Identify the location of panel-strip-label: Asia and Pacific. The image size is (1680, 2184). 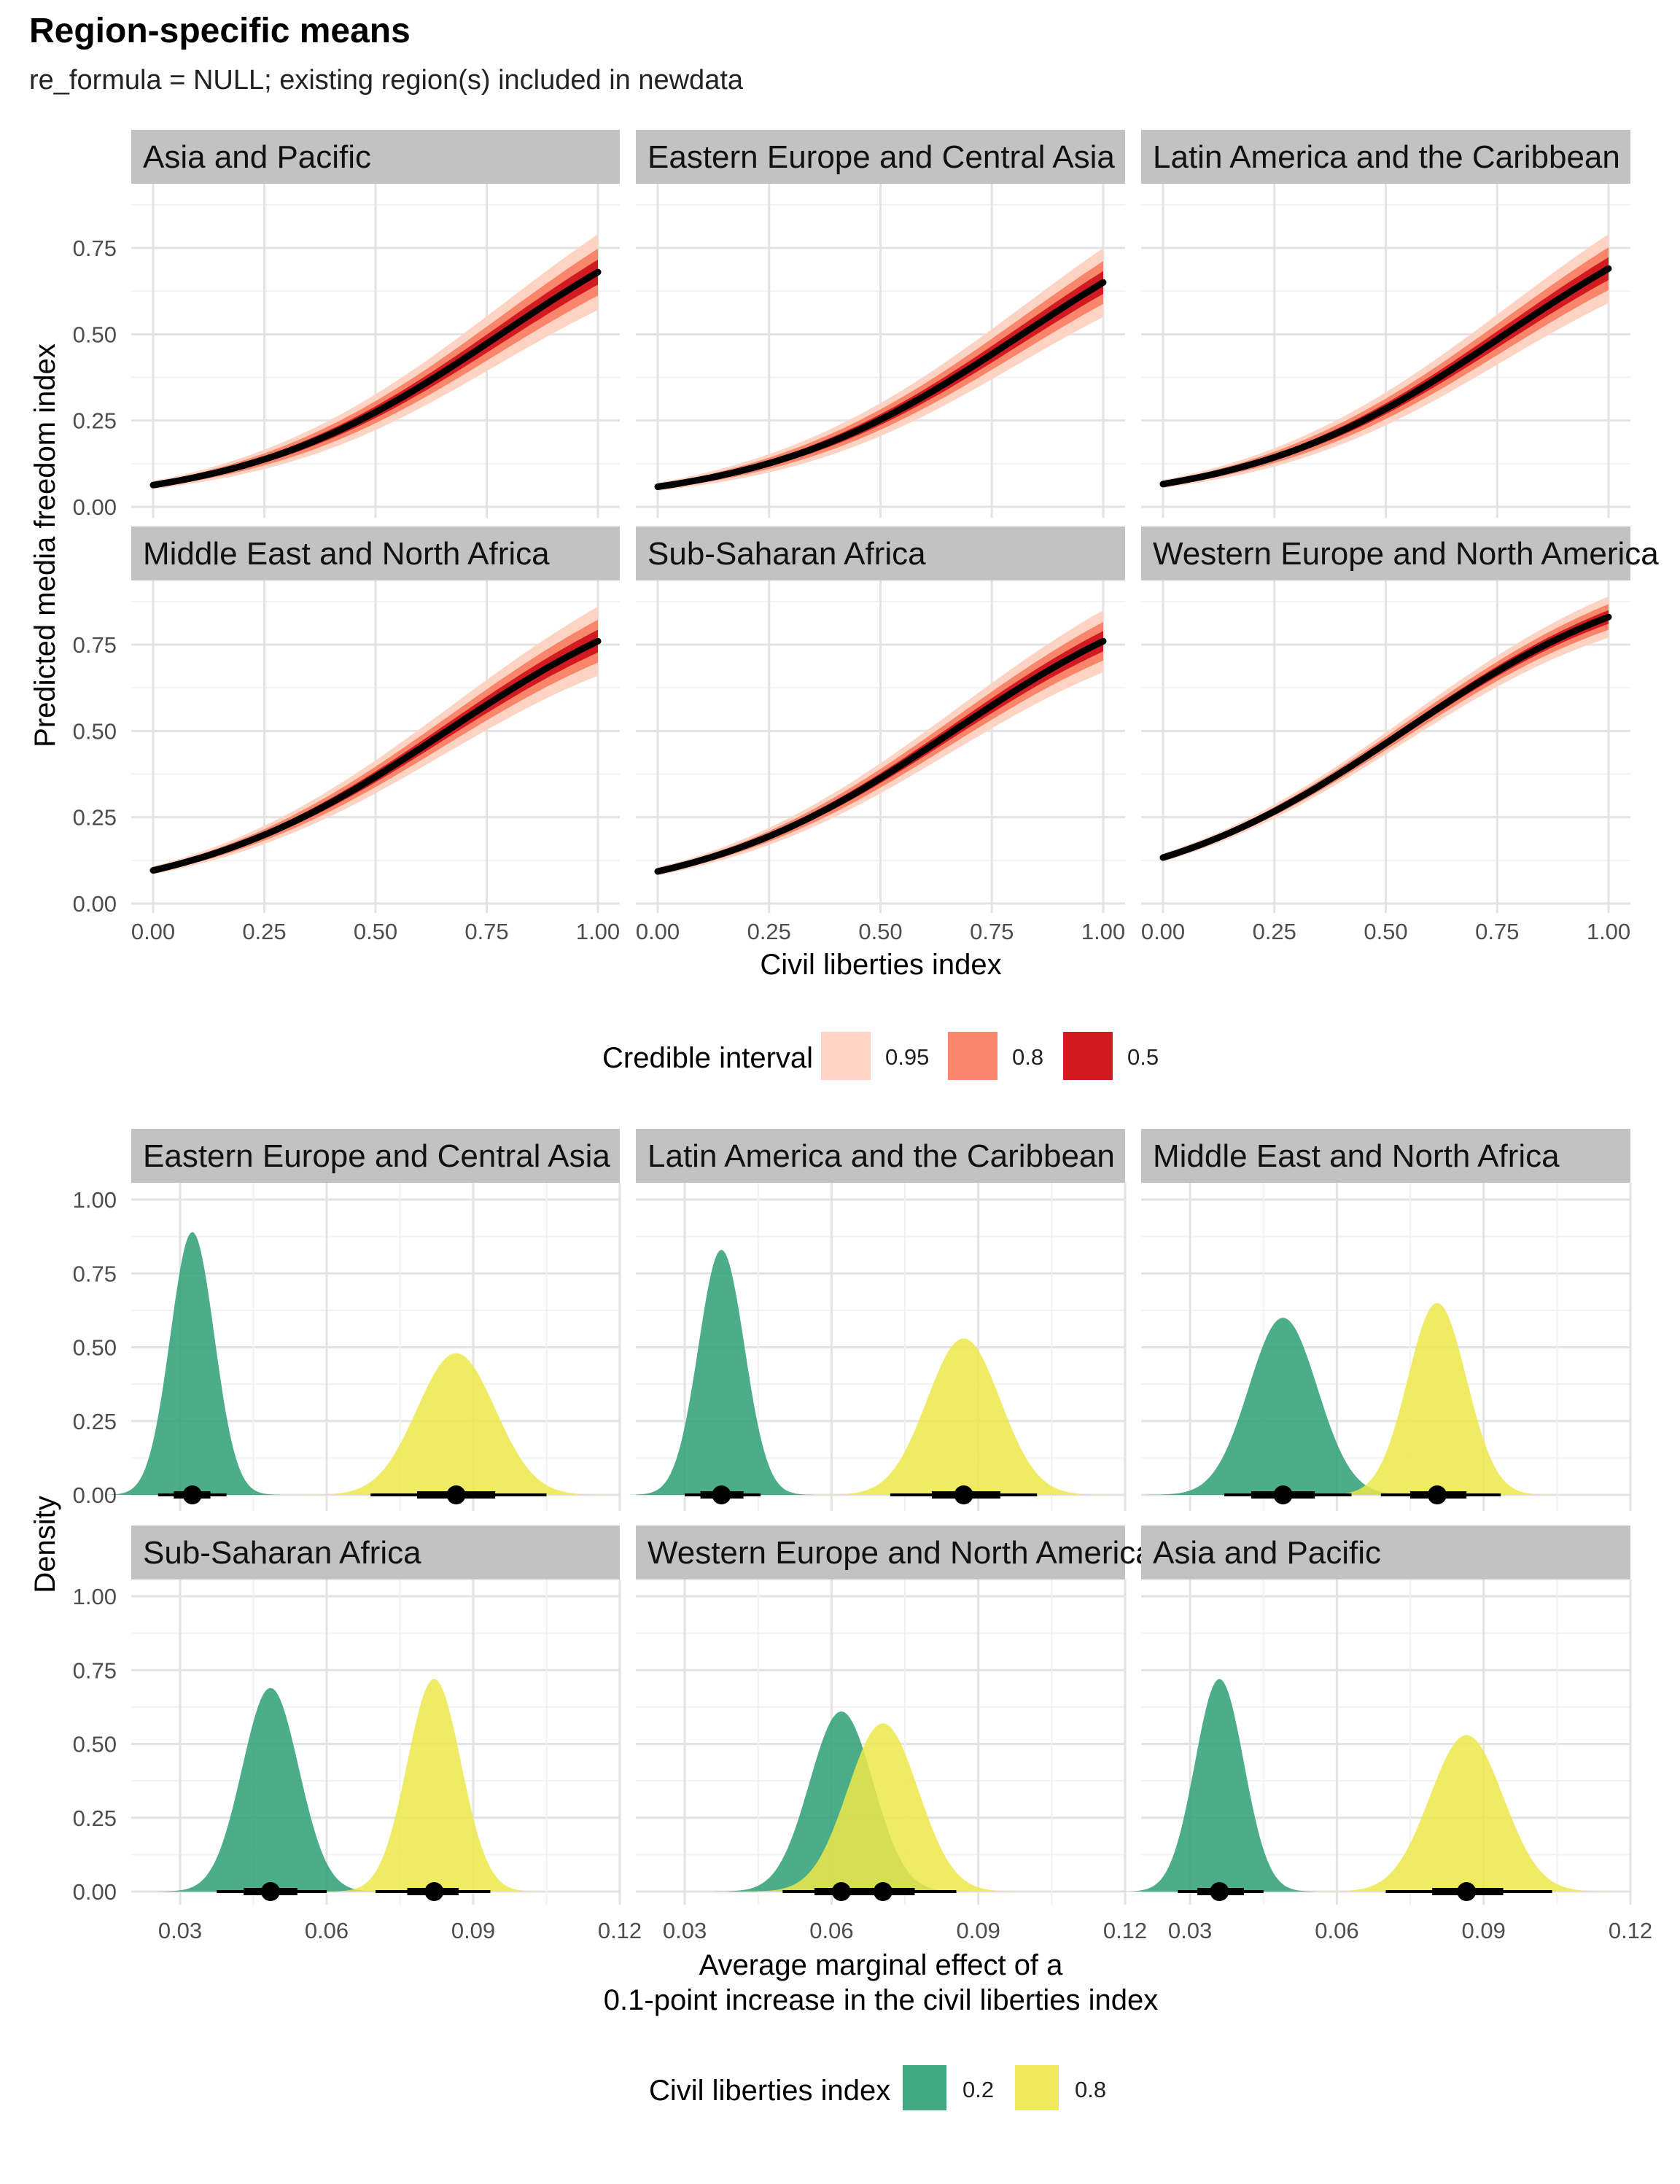
(1267, 1553).